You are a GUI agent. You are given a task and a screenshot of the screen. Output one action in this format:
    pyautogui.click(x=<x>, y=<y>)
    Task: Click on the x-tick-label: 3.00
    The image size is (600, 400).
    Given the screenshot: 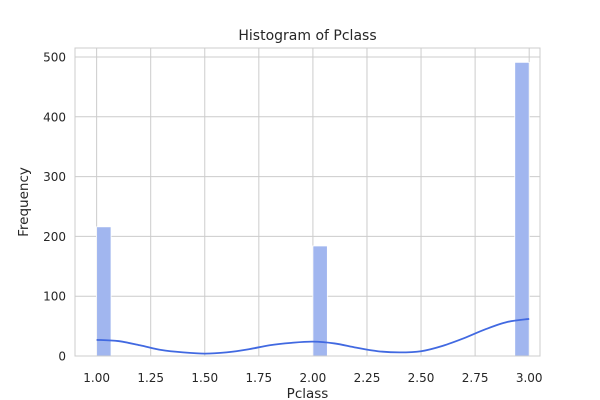 What is the action you would take?
    pyautogui.click(x=529, y=378)
    